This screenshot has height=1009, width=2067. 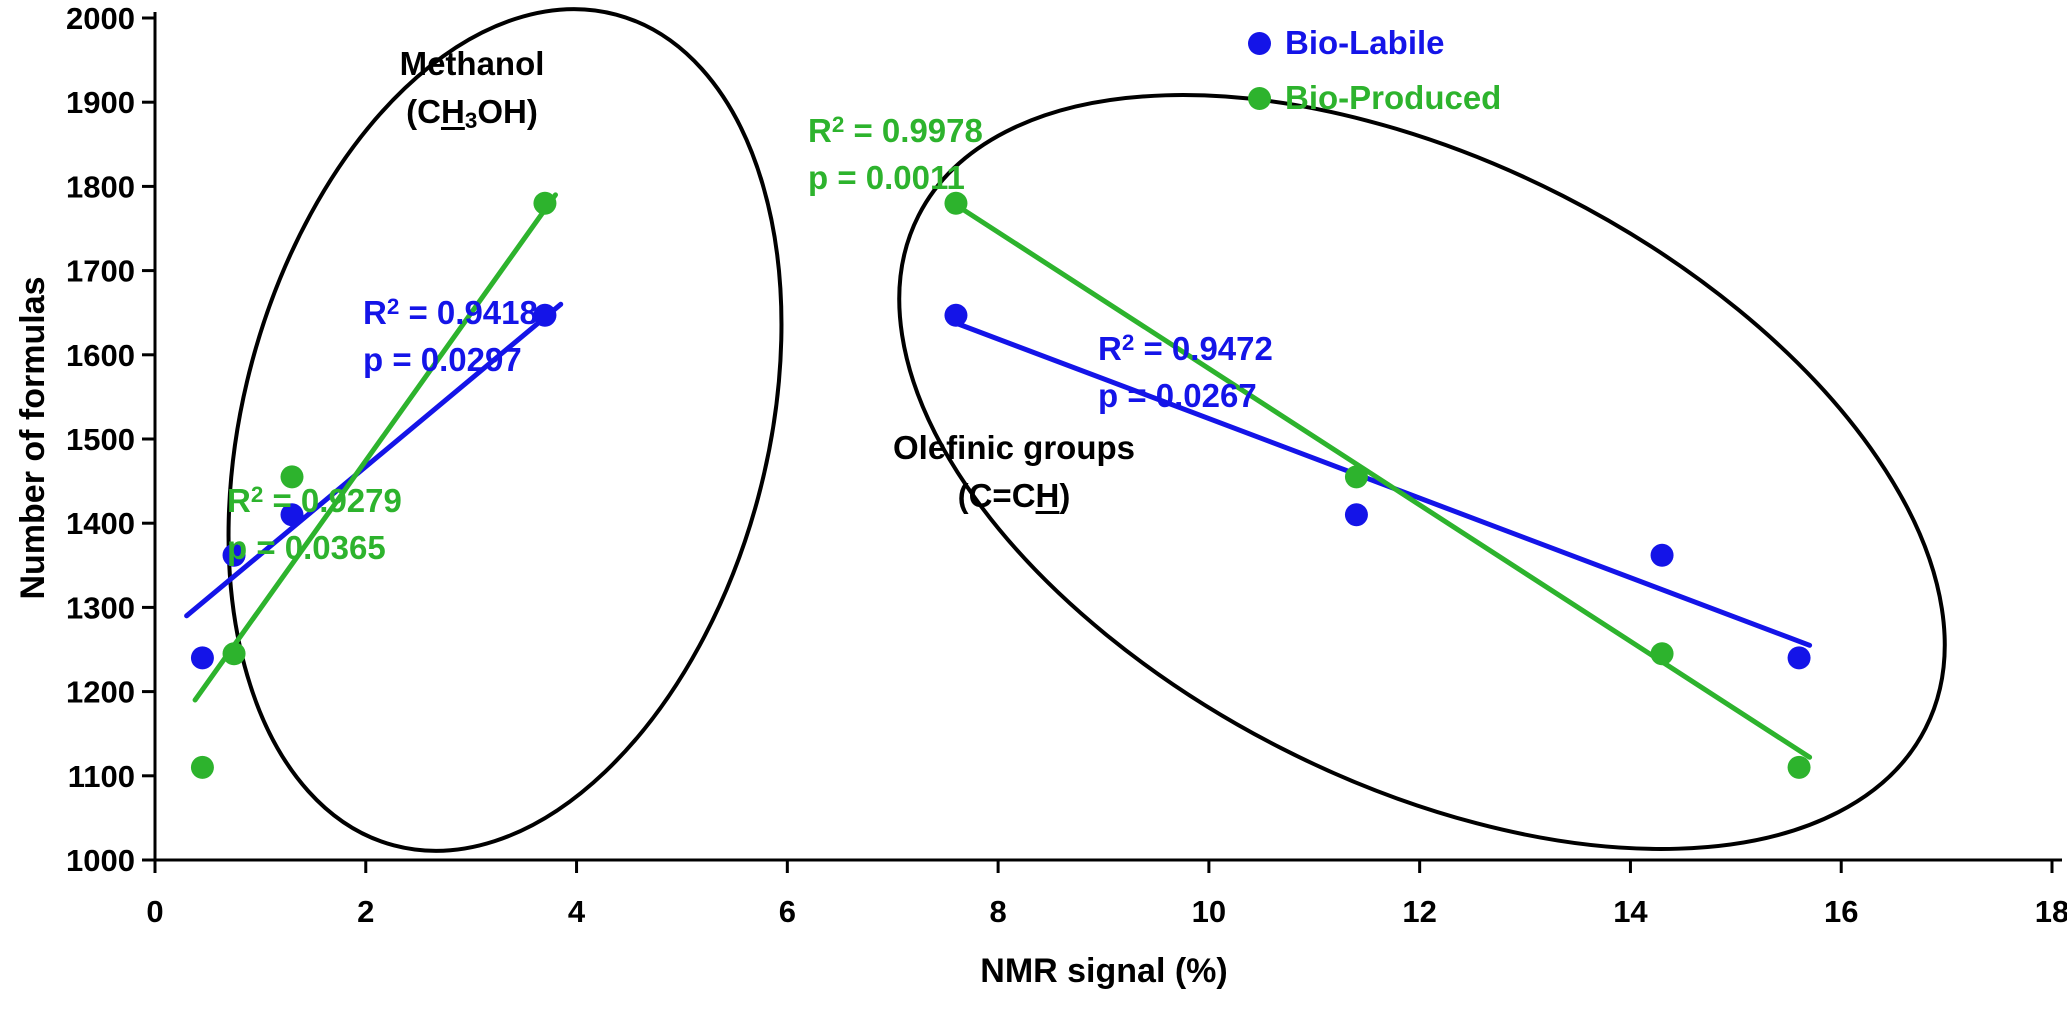 What do you see at coordinates (100, 692) in the screenshot?
I see `y-tick-label: 1200` at bounding box center [100, 692].